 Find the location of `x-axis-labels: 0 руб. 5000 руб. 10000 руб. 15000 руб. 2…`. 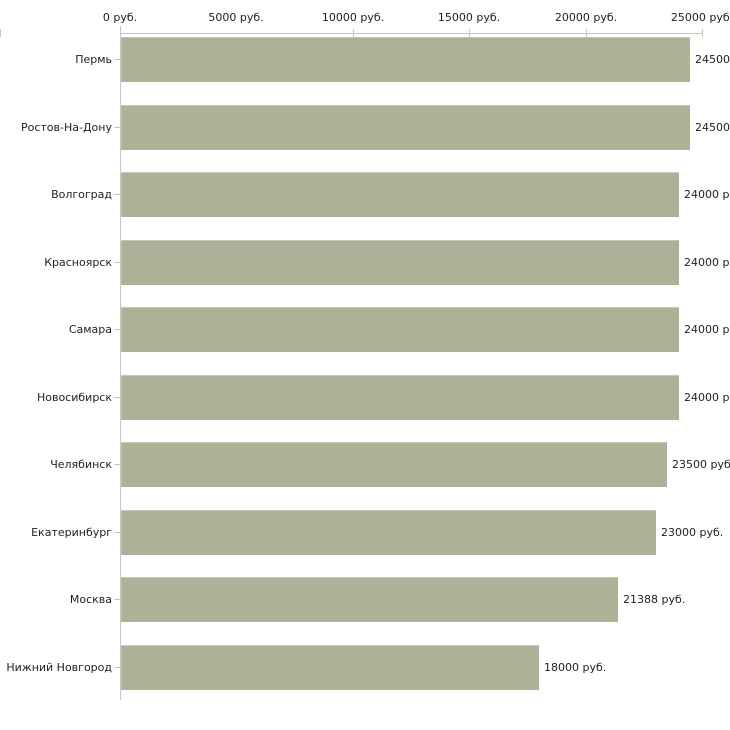

x-axis-labels: 0 руб. 5000 руб. 10000 руб. 15000 руб. 2… is located at coordinates (365, 18).